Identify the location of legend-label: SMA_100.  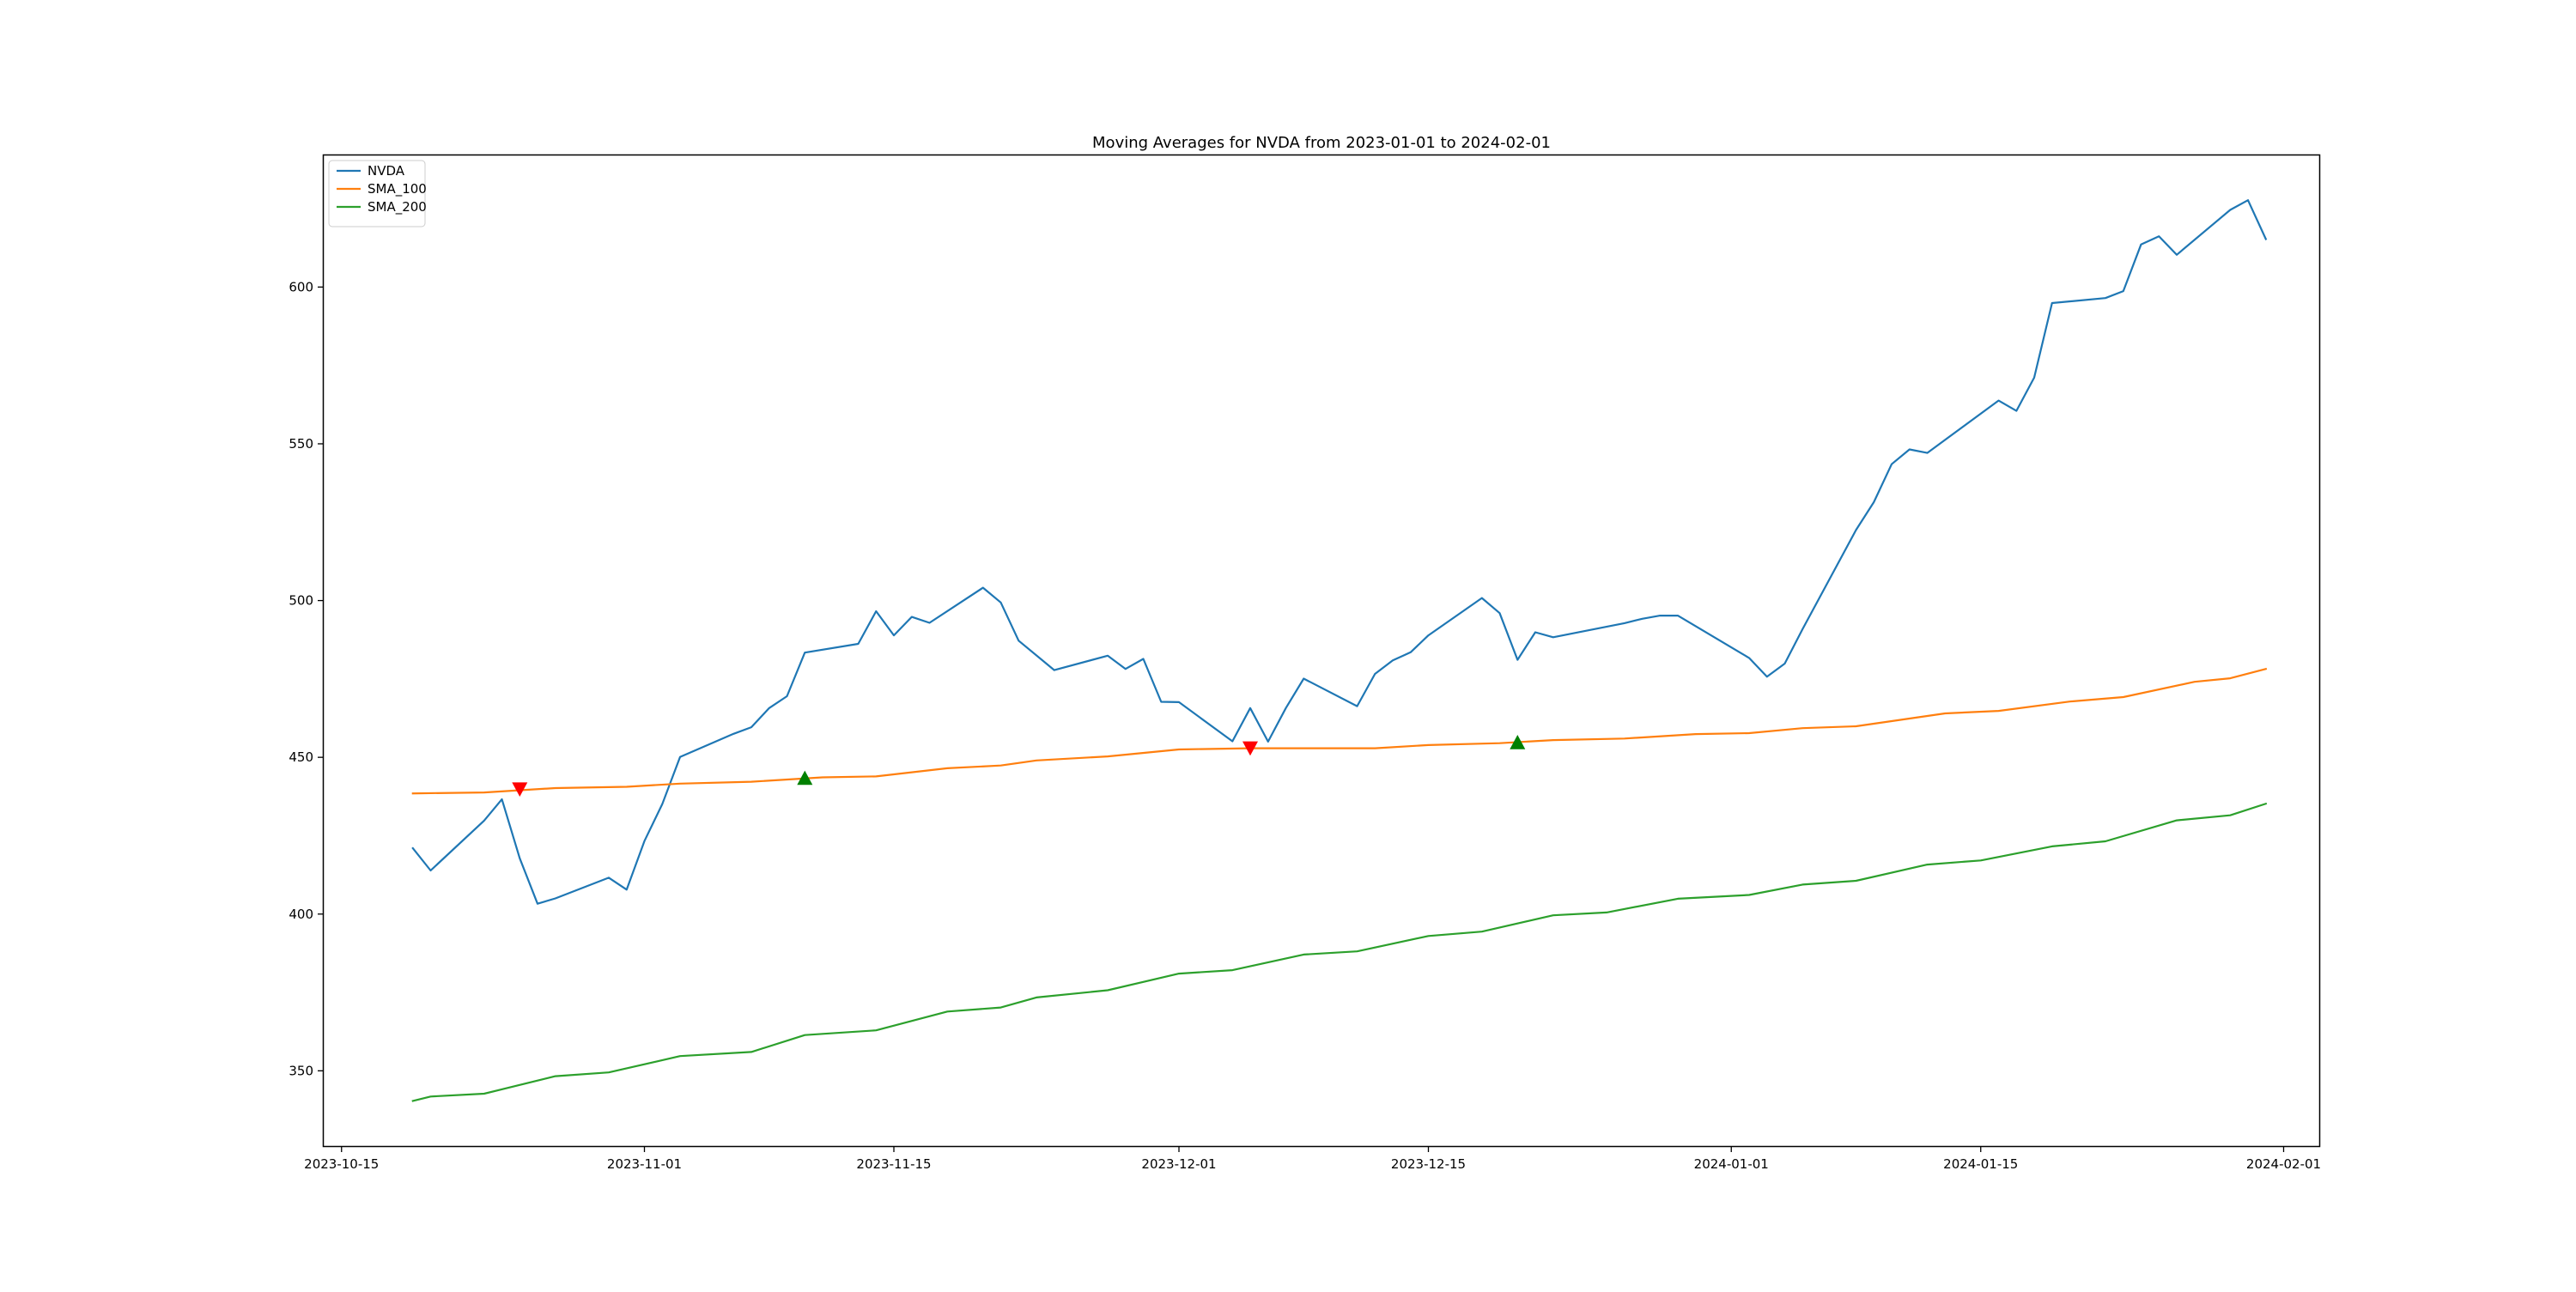
(398, 189).